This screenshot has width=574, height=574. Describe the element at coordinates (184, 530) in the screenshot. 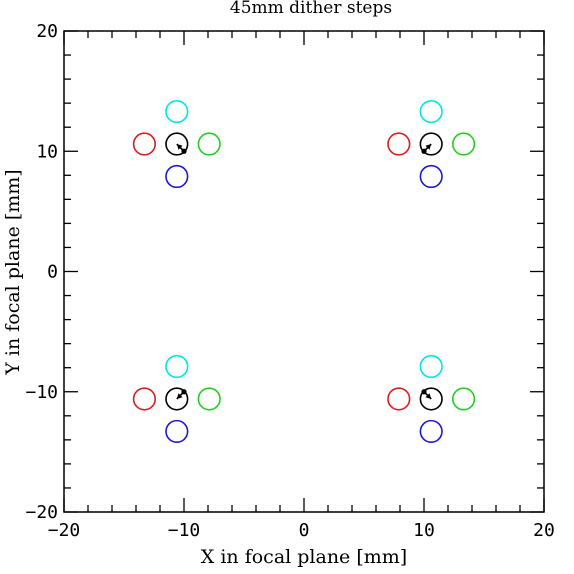

I see `x-tick-label: −10` at that location.